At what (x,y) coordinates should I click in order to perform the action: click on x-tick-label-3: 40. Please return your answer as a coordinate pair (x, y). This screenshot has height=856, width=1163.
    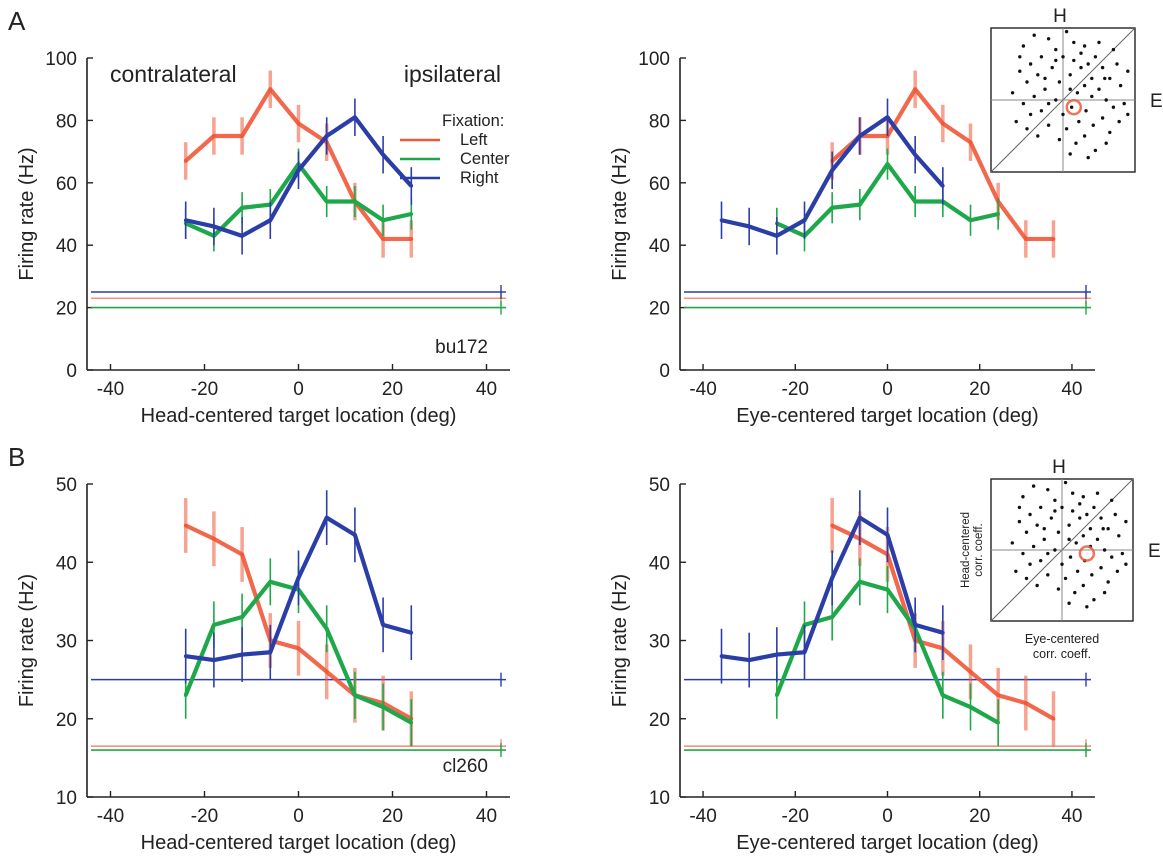
    Looking at the image, I should click on (1071, 816).